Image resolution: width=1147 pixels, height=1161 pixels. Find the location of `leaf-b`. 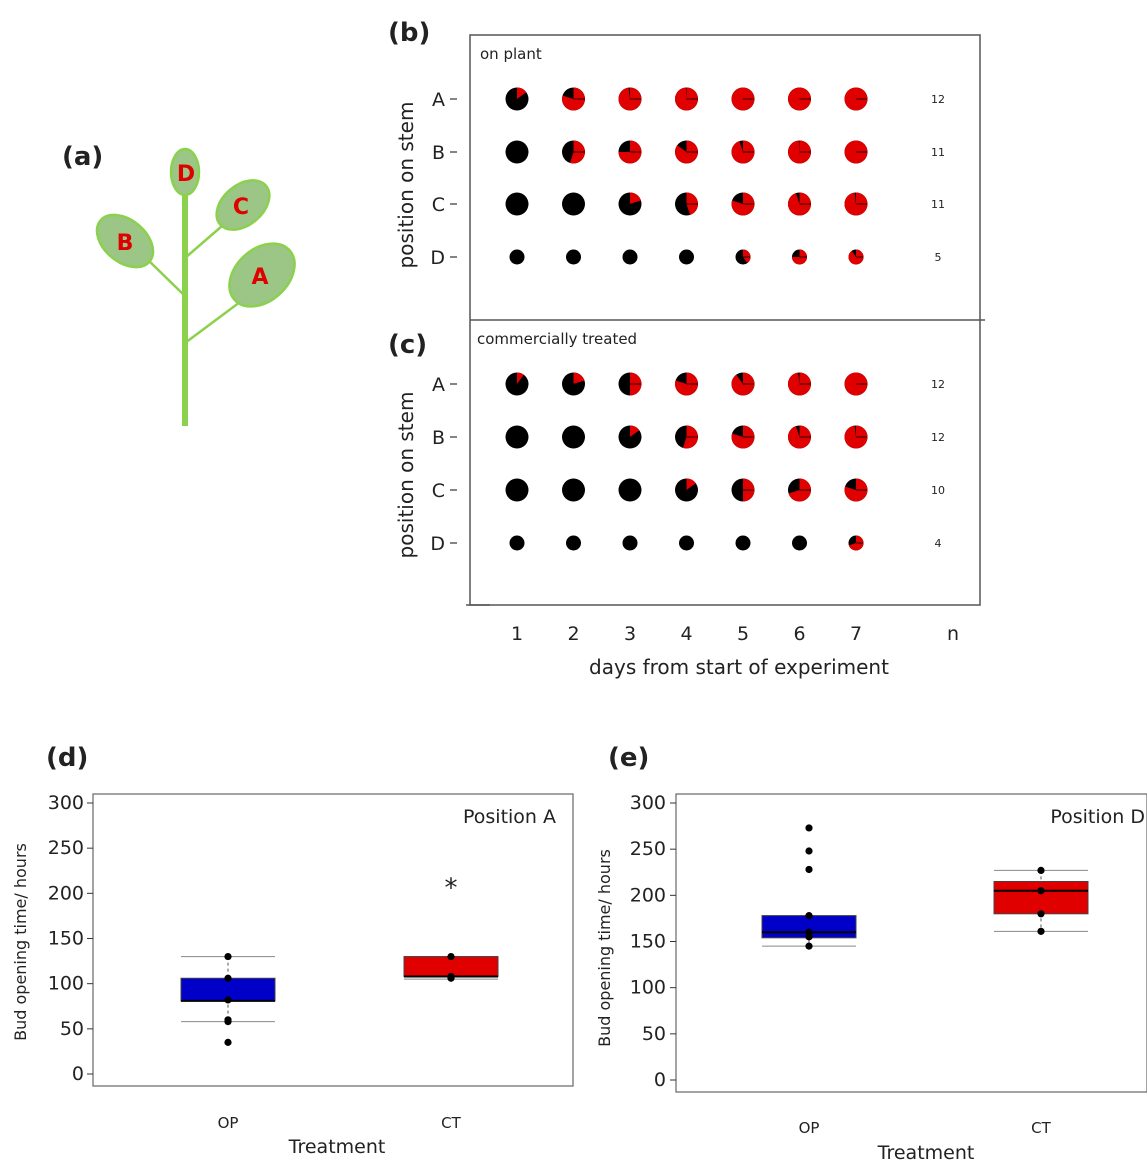

leaf-b is located at coordinates (125, 241).